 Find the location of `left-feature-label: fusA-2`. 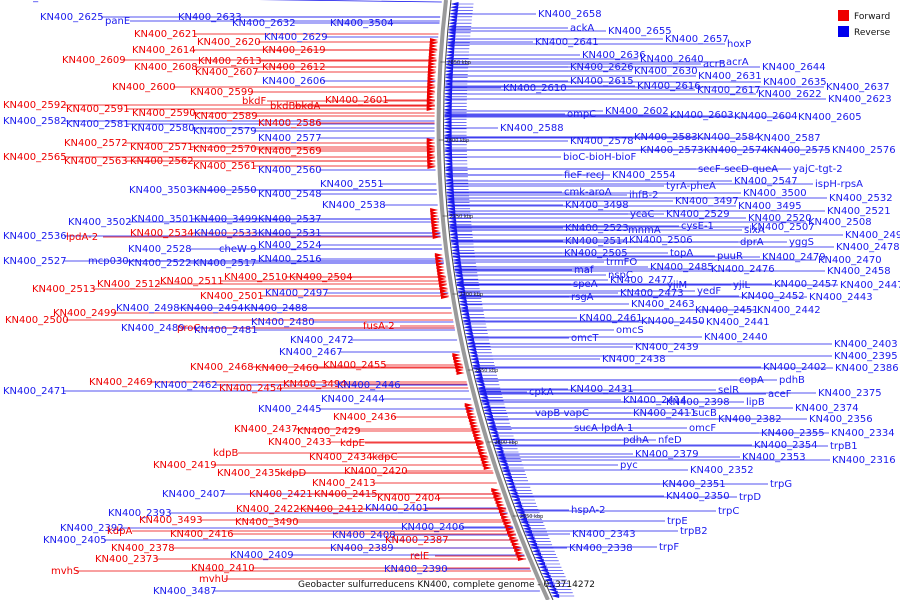

left-feature-label: fusA-2 is located at coordinates (379, 326).